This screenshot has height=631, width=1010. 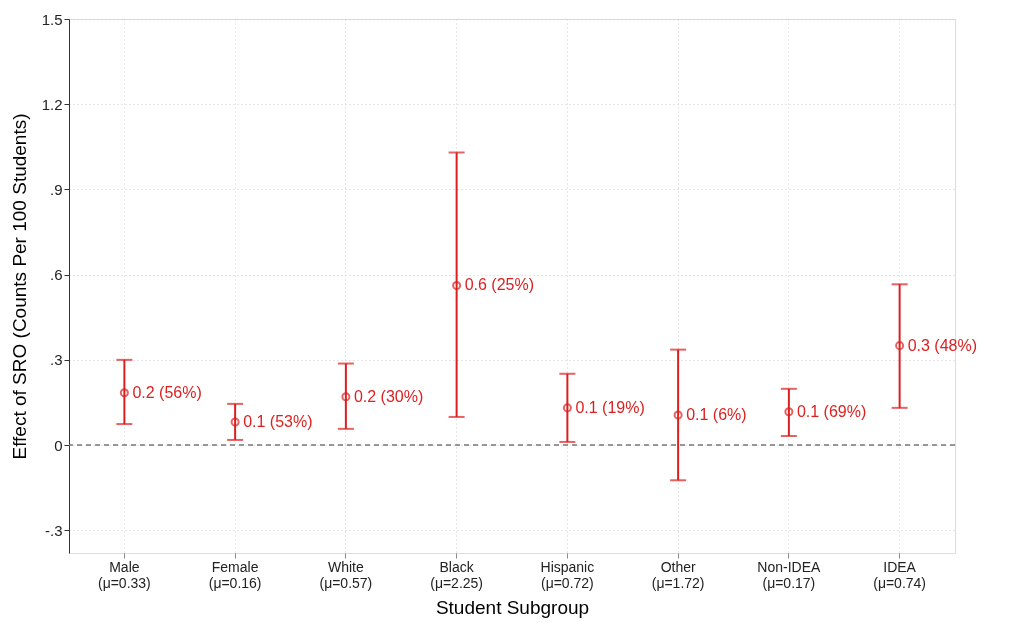 I want to click on x-axis-title: Student Subgroup, so click(x=512, y=607).